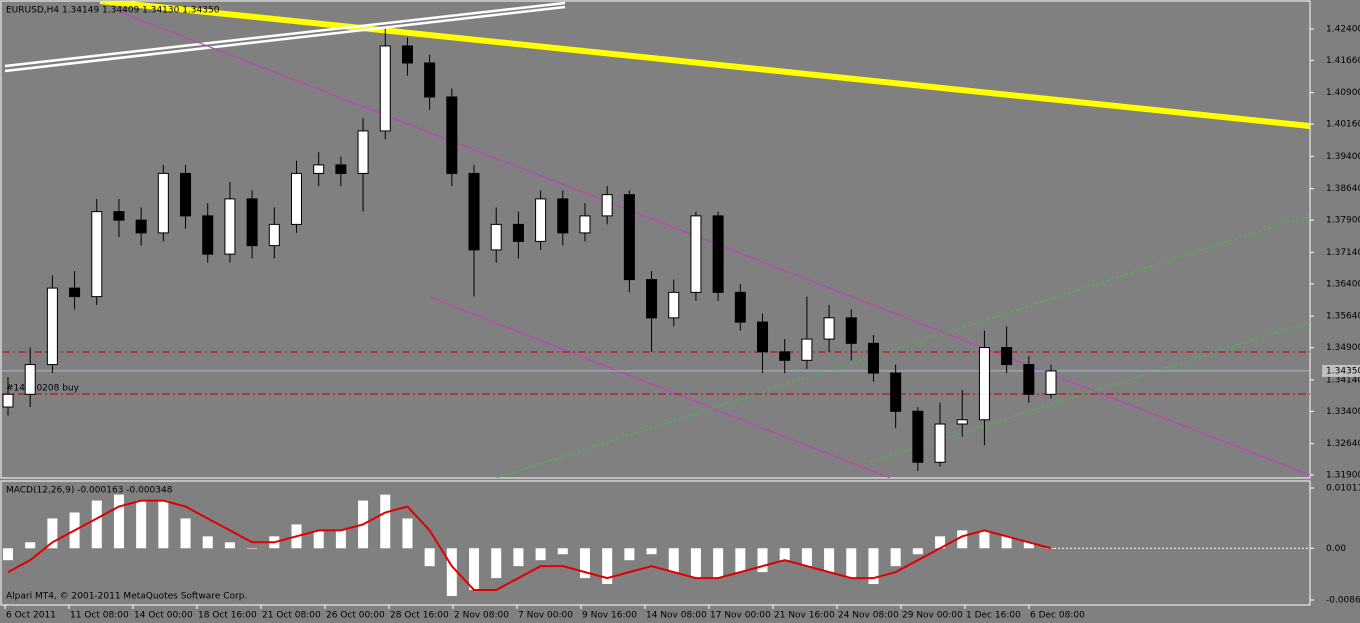 This screenshot has height=623, width=1360. Describe the element at coordinates (1343, 284) in the screenshot. I see `y-tick-label: 1.36400` at that location.